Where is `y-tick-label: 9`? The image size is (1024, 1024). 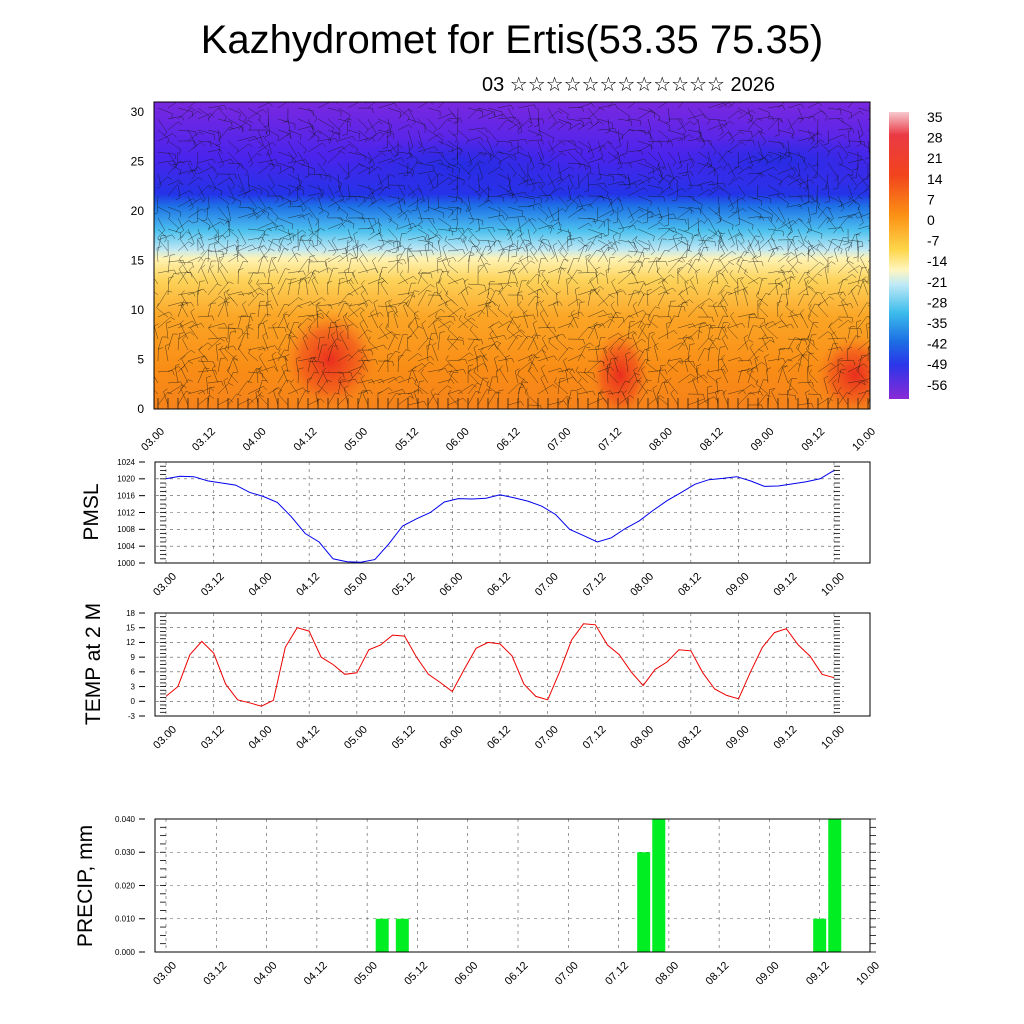 y-tick-label: 9 is located at coordinates (133, 657).